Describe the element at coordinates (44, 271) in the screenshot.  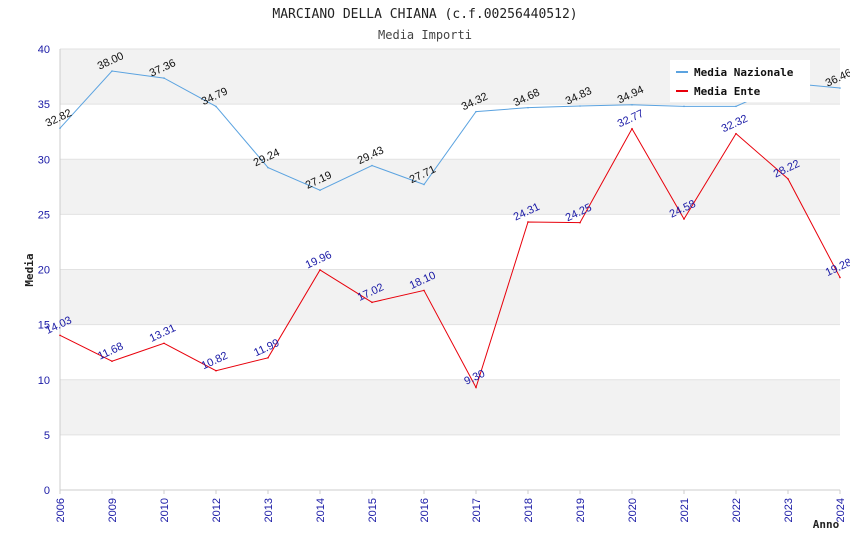
I see `y-tick-label: 20` at that location.